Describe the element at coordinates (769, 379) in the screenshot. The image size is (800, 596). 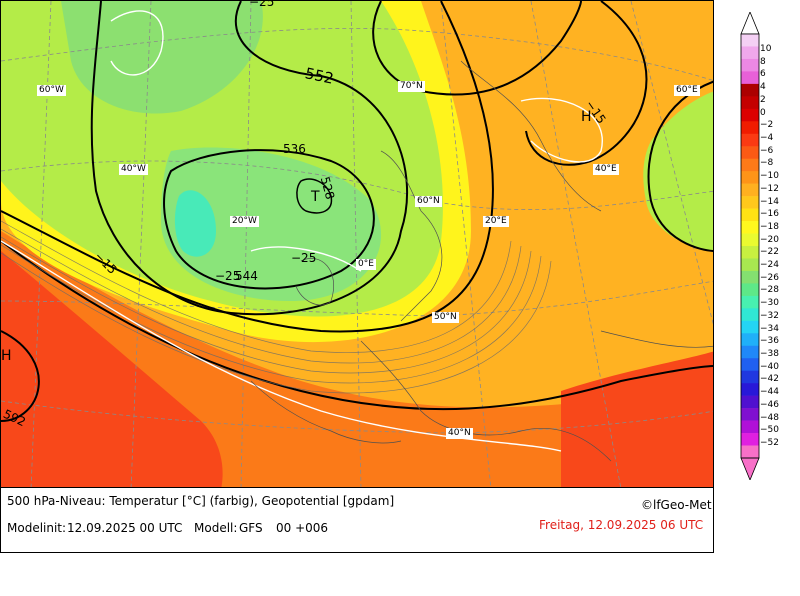
I see `colorbar-tick-label: −42` at that location.